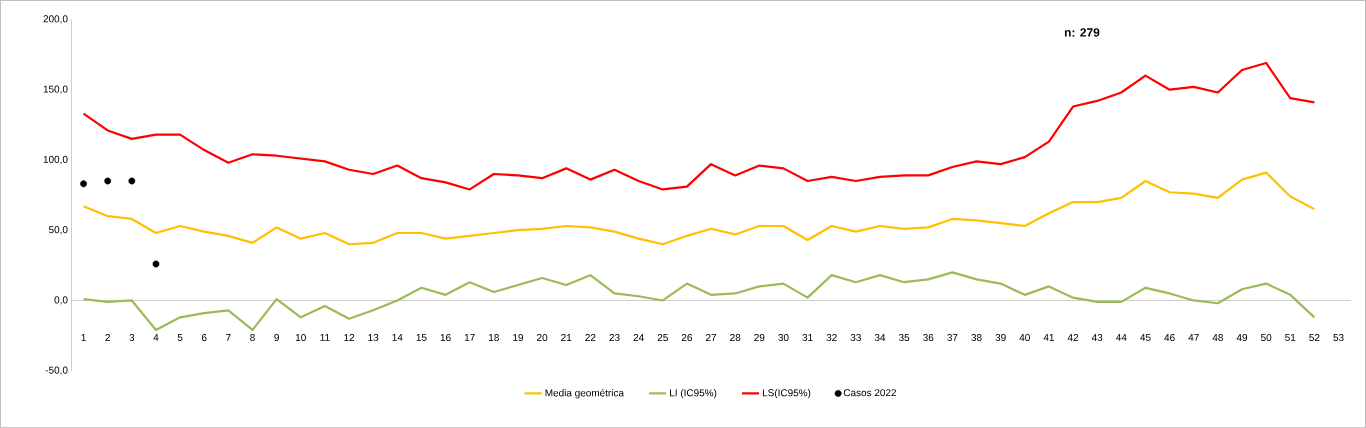  What do you see at coordinates (83, 337) in the screenshot?
I see `x-tick-label: 1` at bounding box center [83, 337].